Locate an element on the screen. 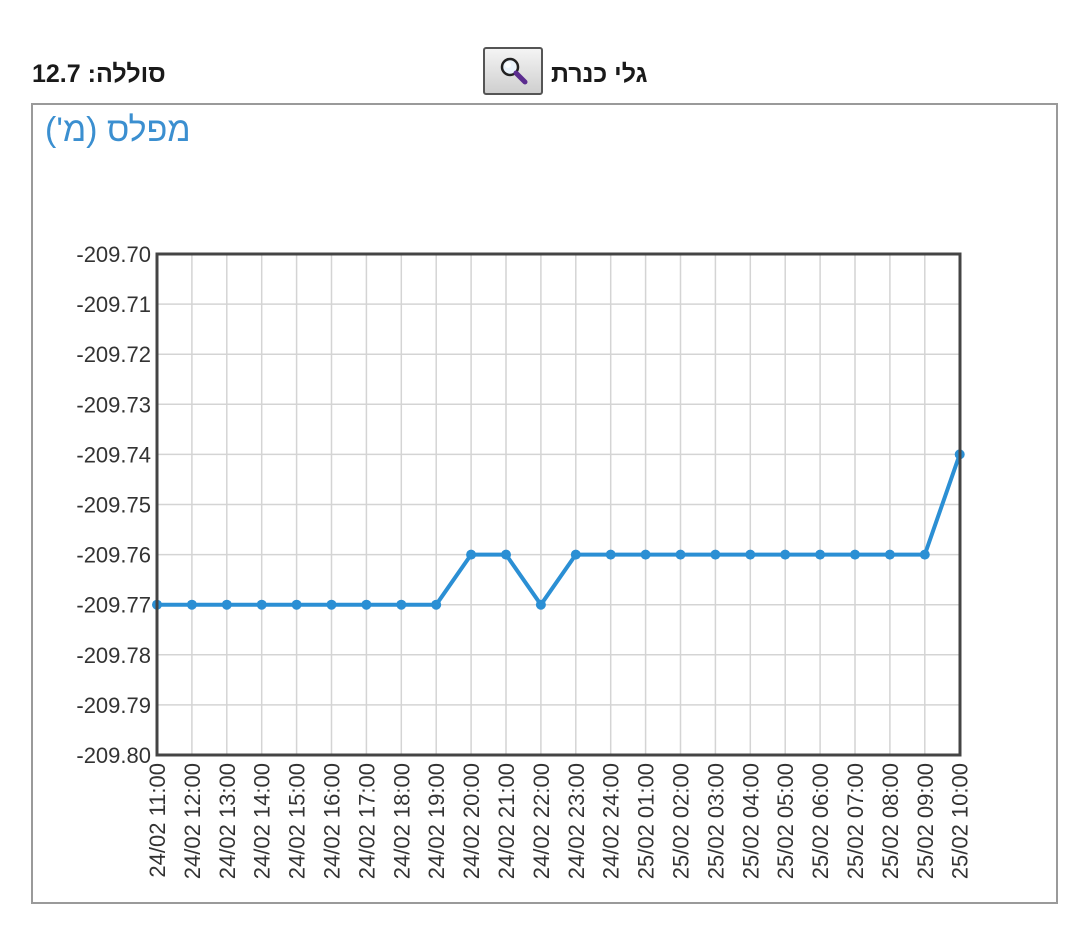  y-tick-label: -209.73 is located at coordinates (113, 404).